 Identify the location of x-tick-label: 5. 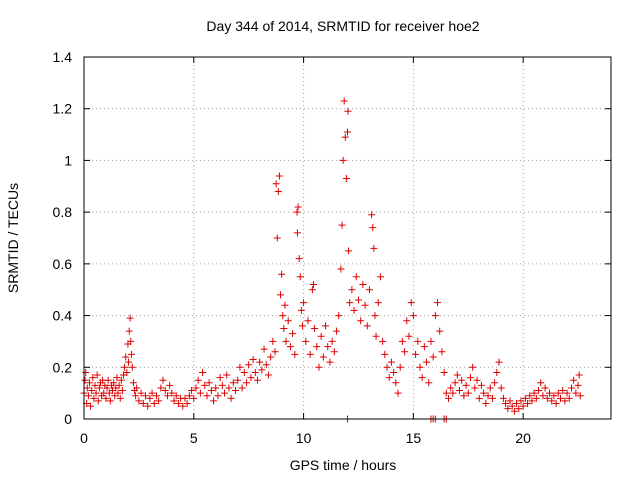
(194, 438).